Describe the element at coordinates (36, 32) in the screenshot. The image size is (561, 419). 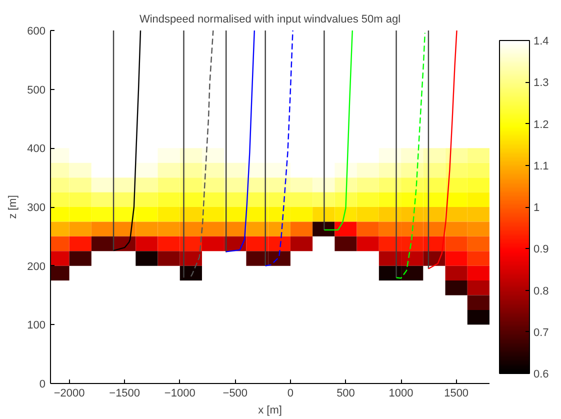
I see `y-tick-label: 600` at that location.